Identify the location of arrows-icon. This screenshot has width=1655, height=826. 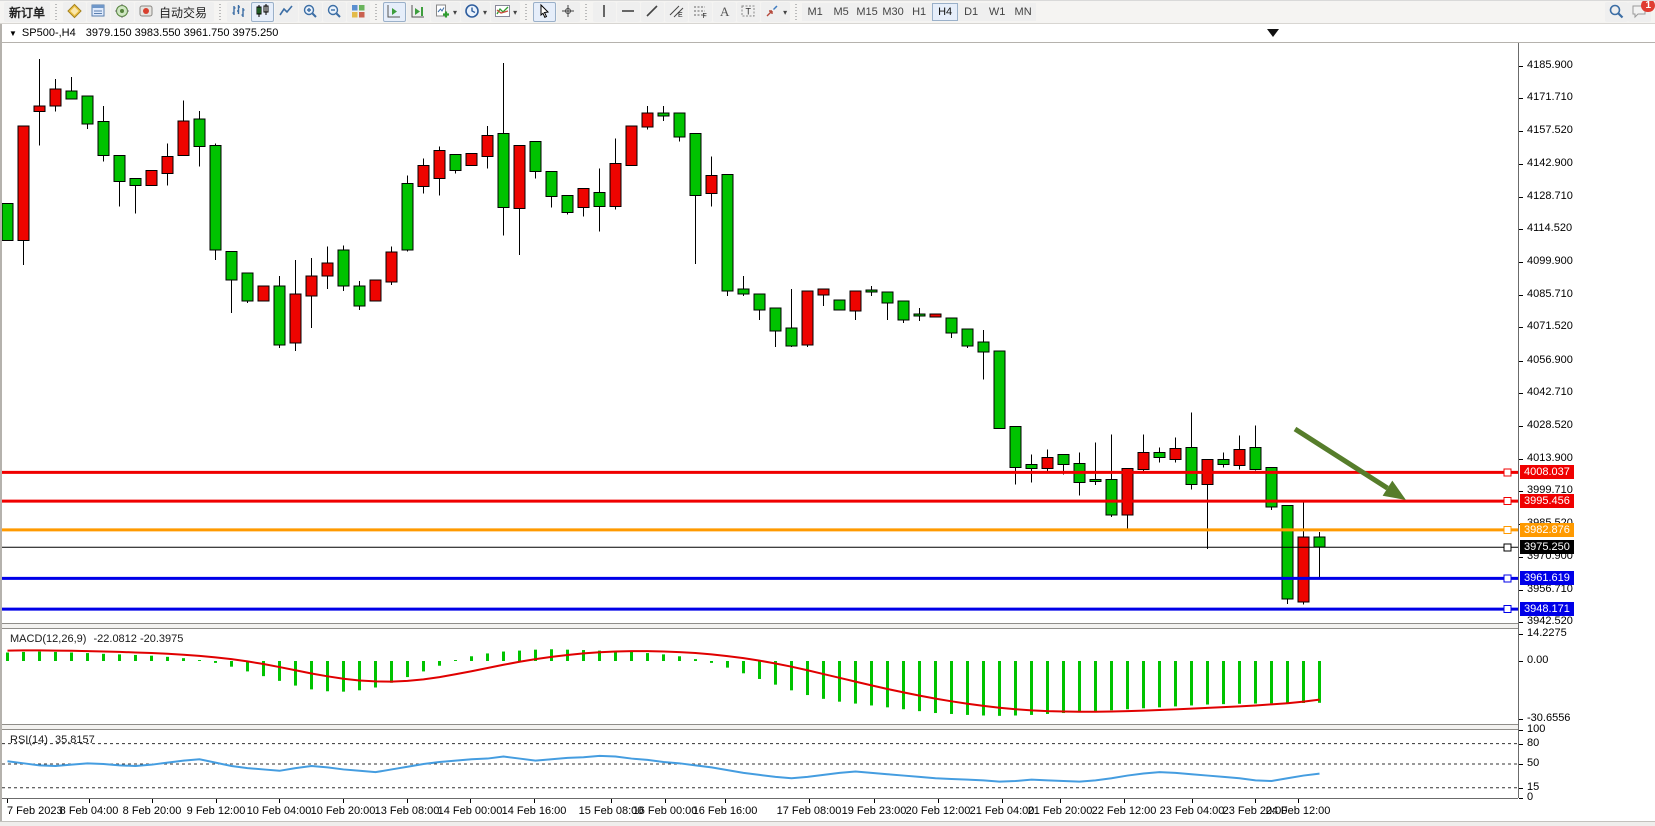
(772, 12).